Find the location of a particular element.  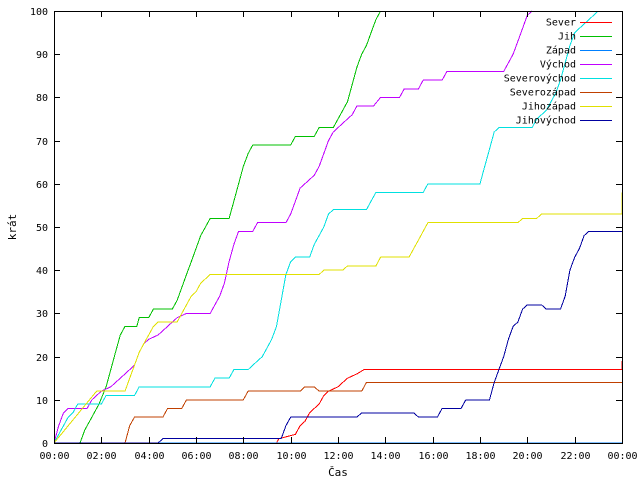

legend-label: Jihozápad is located at coordinates (549, 107).